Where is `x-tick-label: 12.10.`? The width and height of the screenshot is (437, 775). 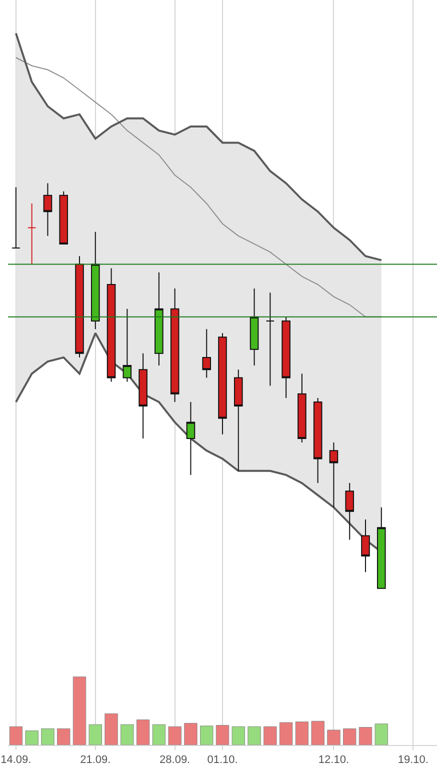 x-tick-label: 12.10. is located at coordinates (334, 760).